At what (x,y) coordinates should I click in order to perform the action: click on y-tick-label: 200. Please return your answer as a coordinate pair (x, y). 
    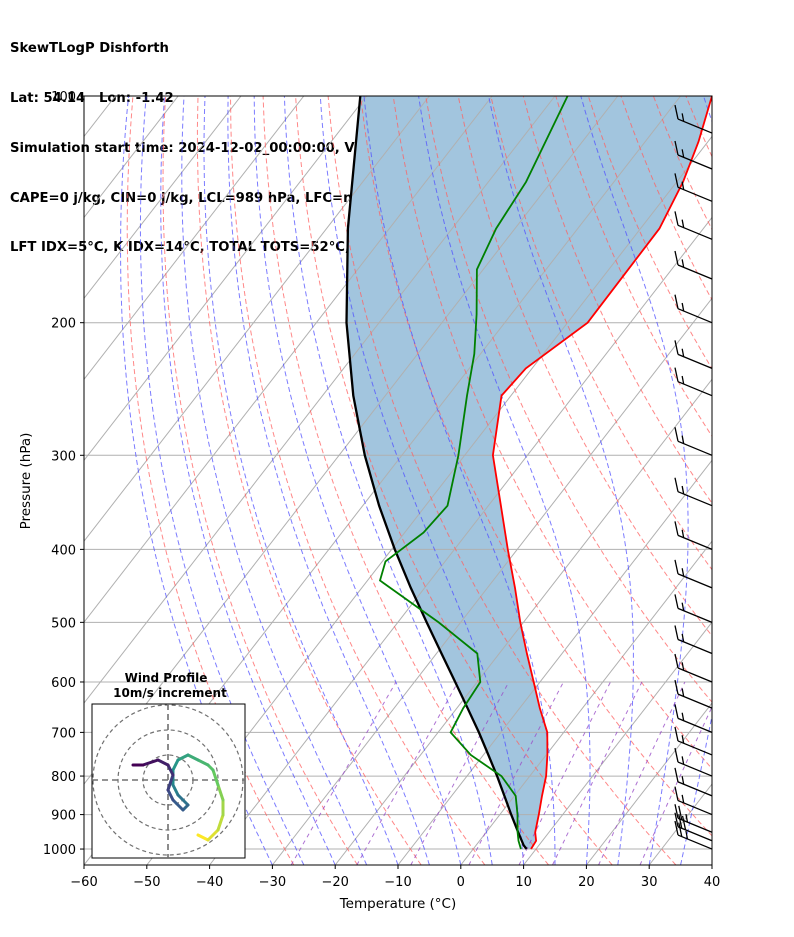
    Looking at the image, I should click on (63, 324).